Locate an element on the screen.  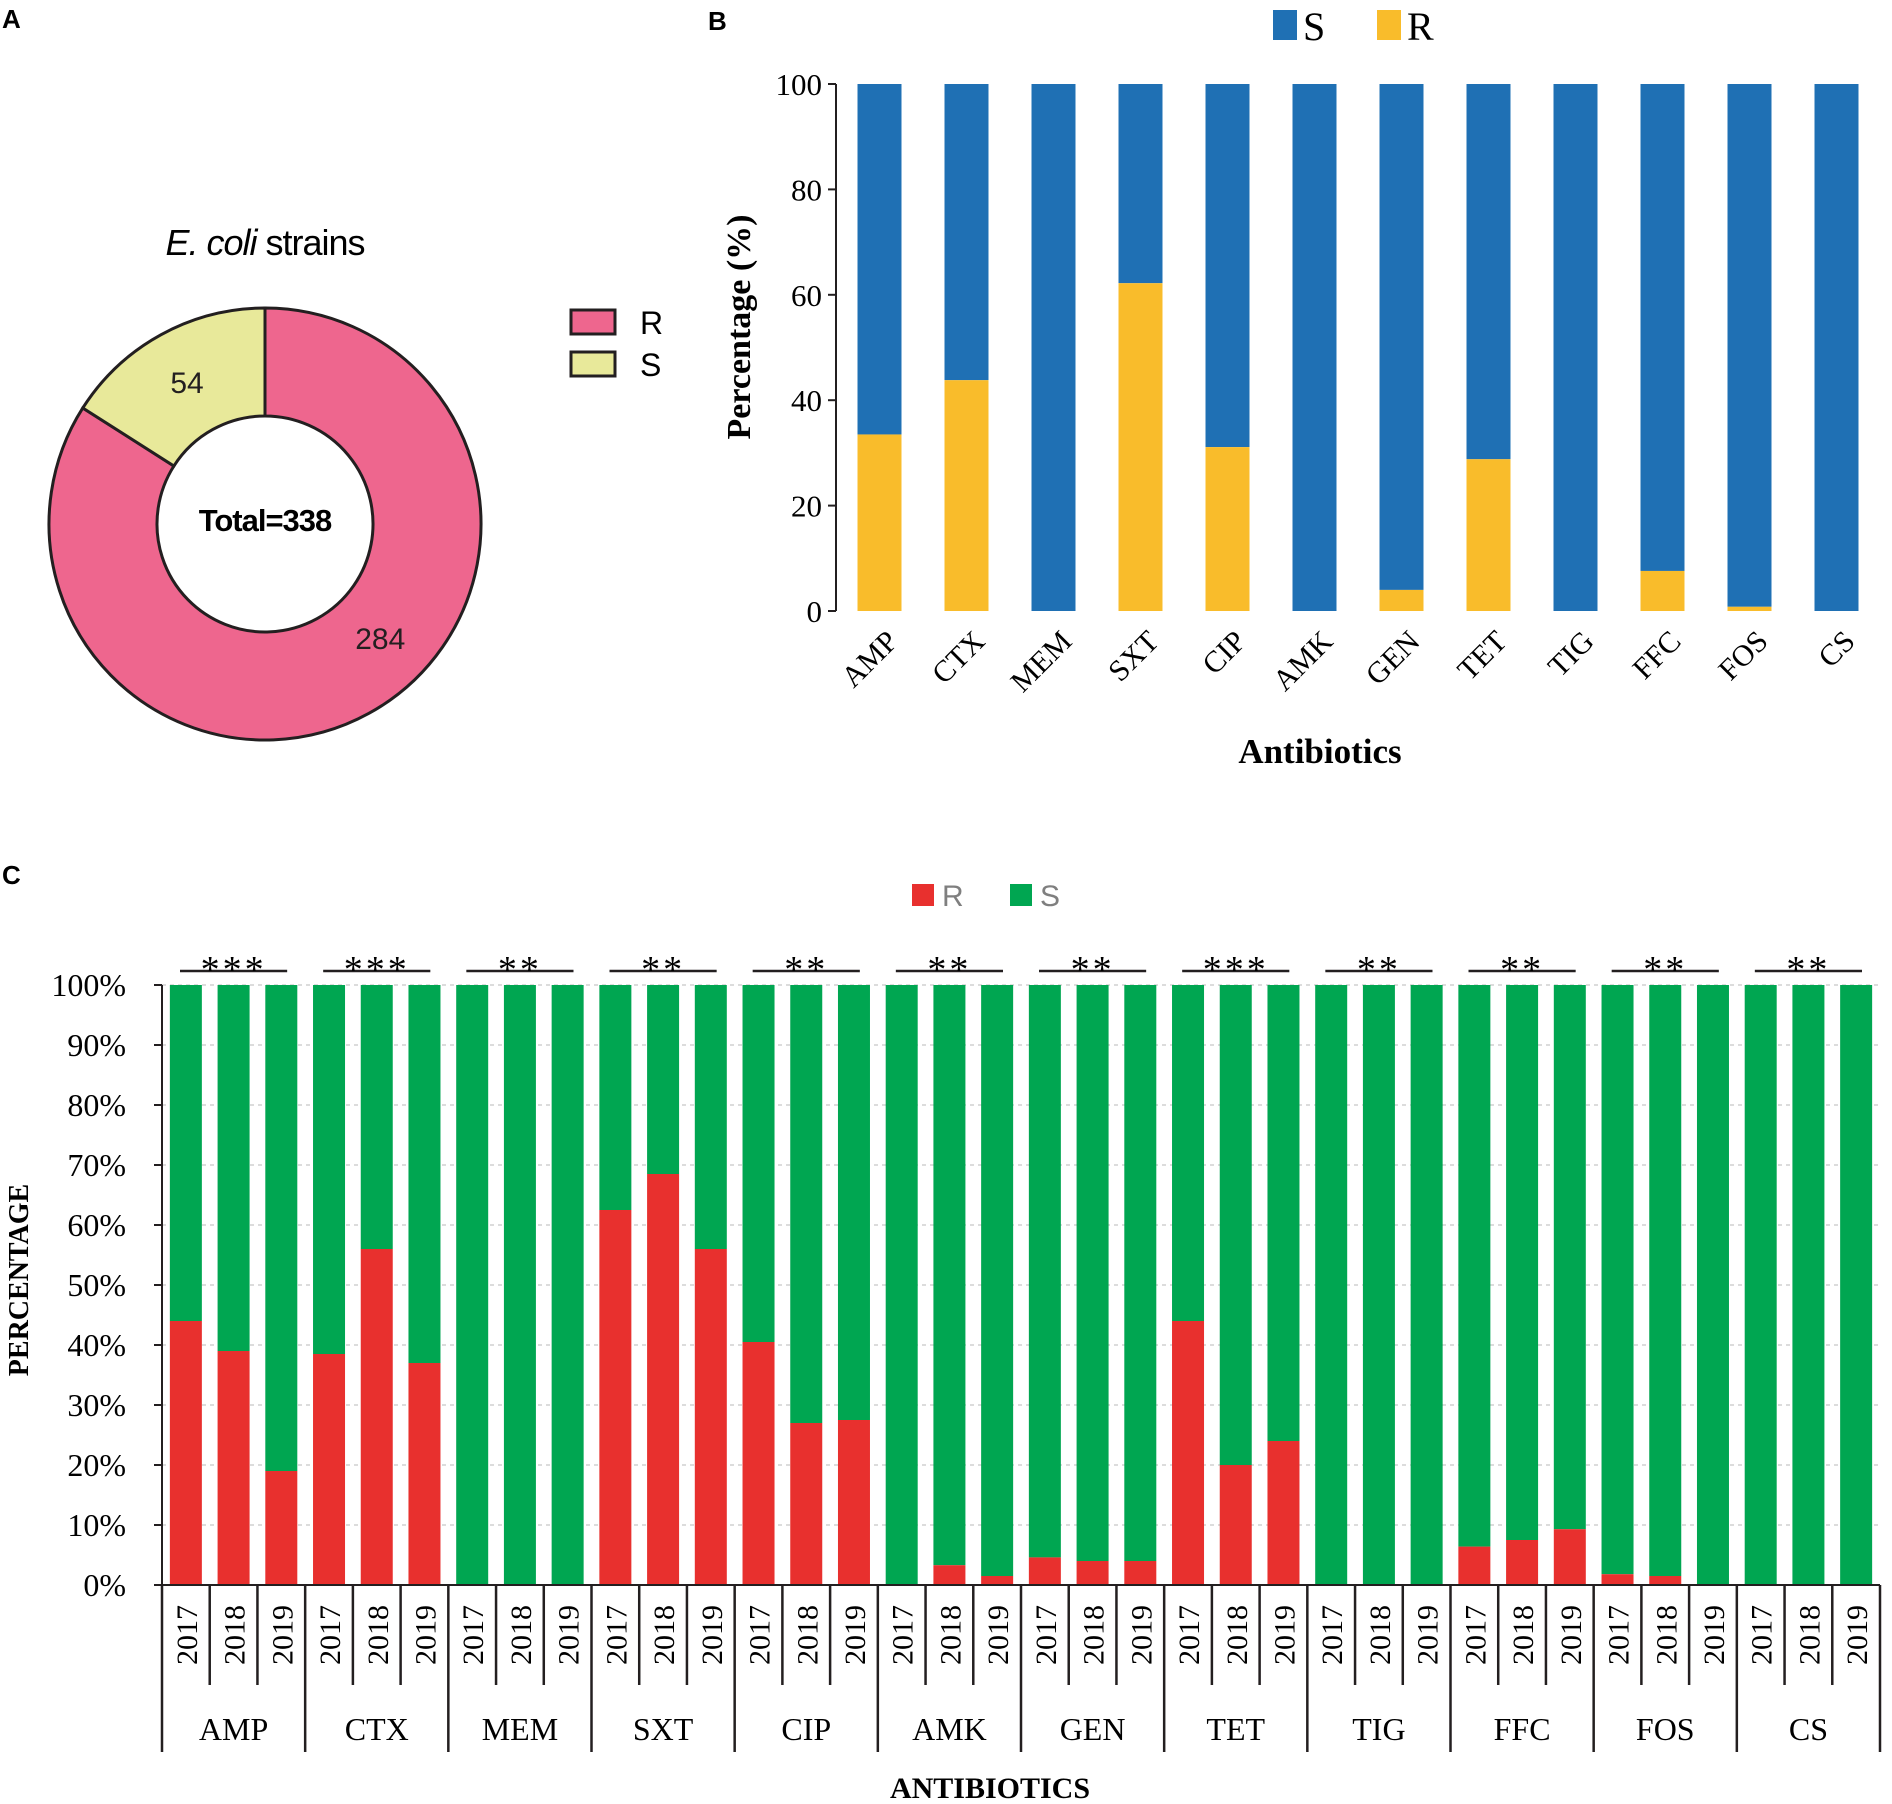
c-bar-r-amp-2018 is located at coordinates (233, 1468).